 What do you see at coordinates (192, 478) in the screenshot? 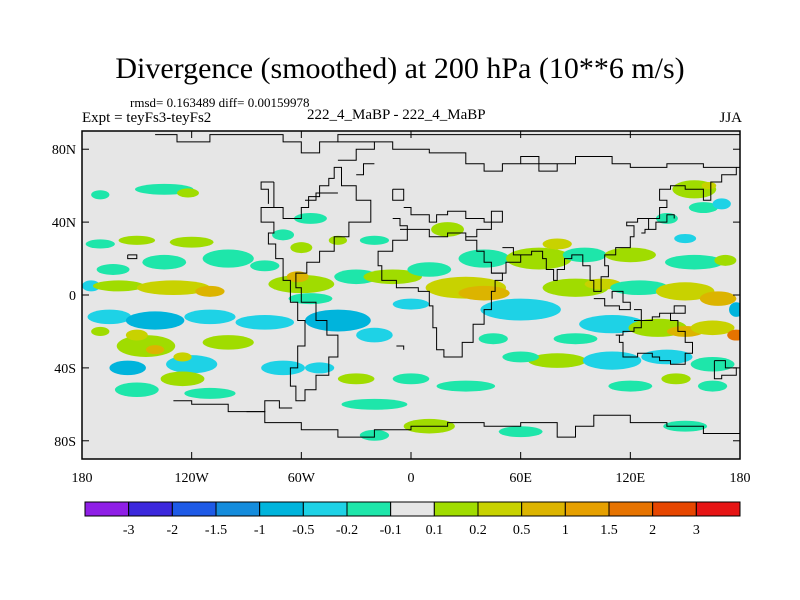
I see `x-tick-label: 120W` at bounding box center [192, 478].